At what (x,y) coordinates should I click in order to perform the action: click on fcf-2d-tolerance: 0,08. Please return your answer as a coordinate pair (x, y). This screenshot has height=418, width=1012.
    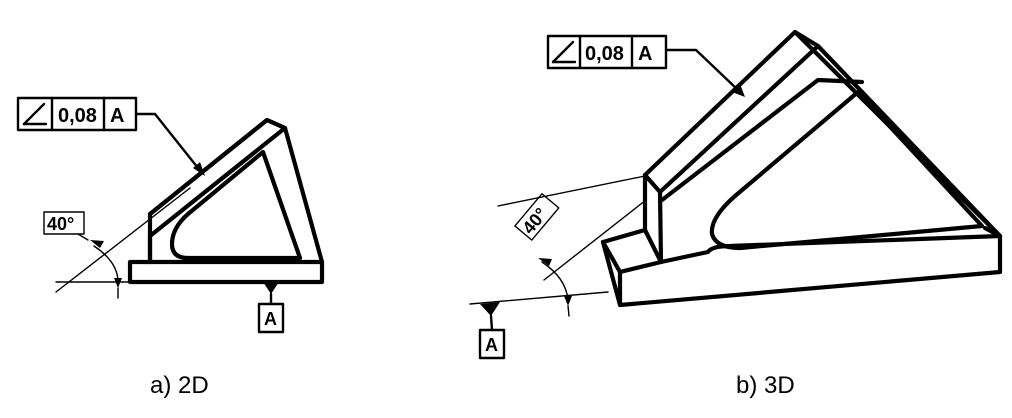
    Looking at the image, I should click on (77, 116).